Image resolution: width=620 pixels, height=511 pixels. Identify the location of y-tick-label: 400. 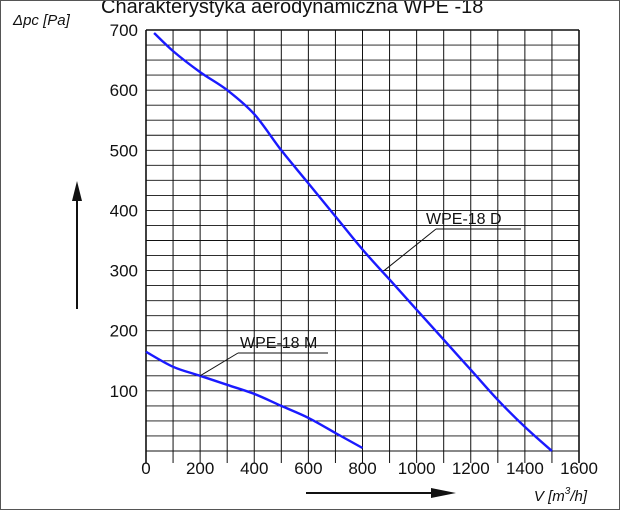
(124, 210).